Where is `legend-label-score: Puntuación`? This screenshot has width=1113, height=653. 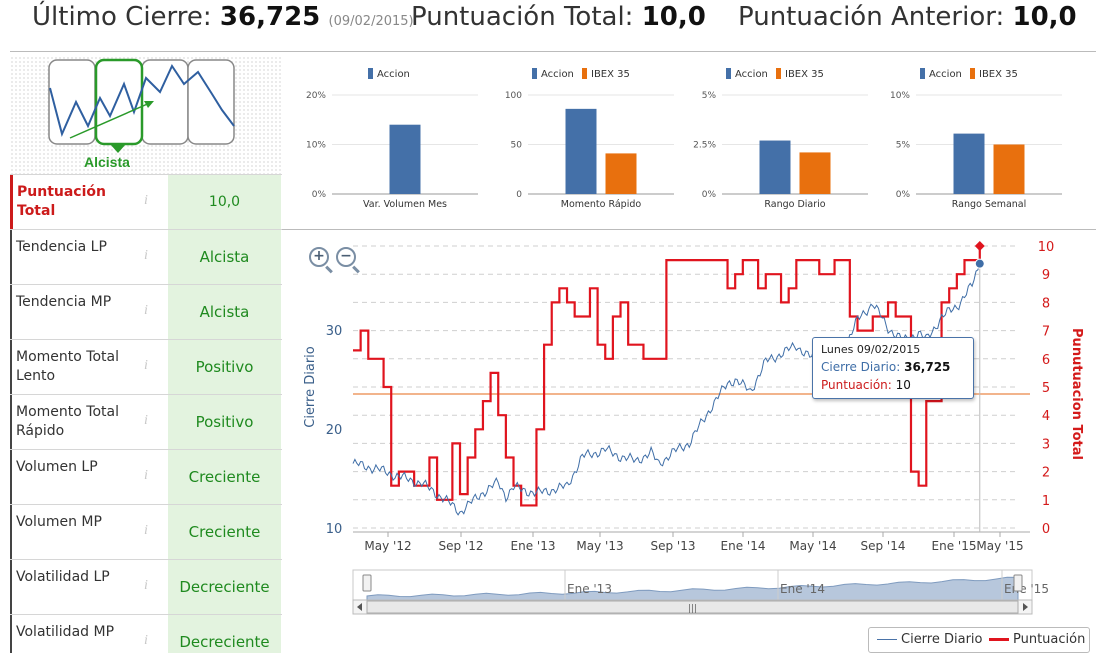
legend-label-score: Puntuación is located at coordinates (1049, 639).